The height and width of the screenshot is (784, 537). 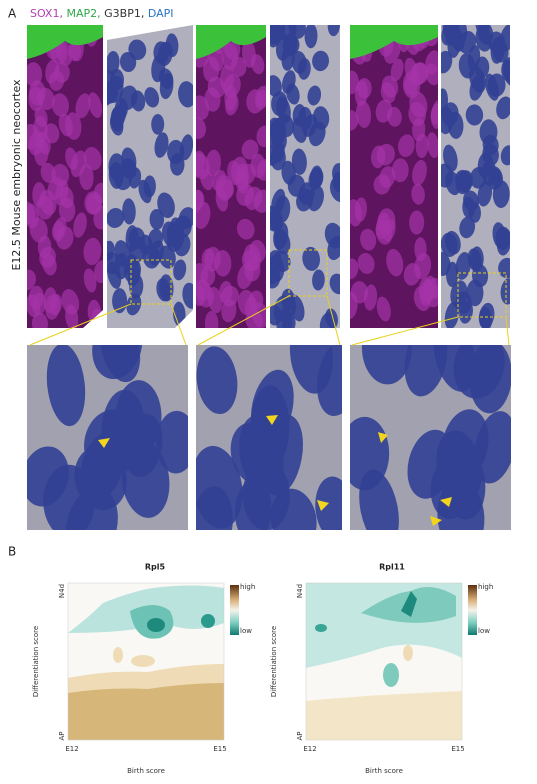 What do you see at coordinates (300, 735) in the screenshot?
I see `y-end-label: AP` at bounding box center [300, 735].